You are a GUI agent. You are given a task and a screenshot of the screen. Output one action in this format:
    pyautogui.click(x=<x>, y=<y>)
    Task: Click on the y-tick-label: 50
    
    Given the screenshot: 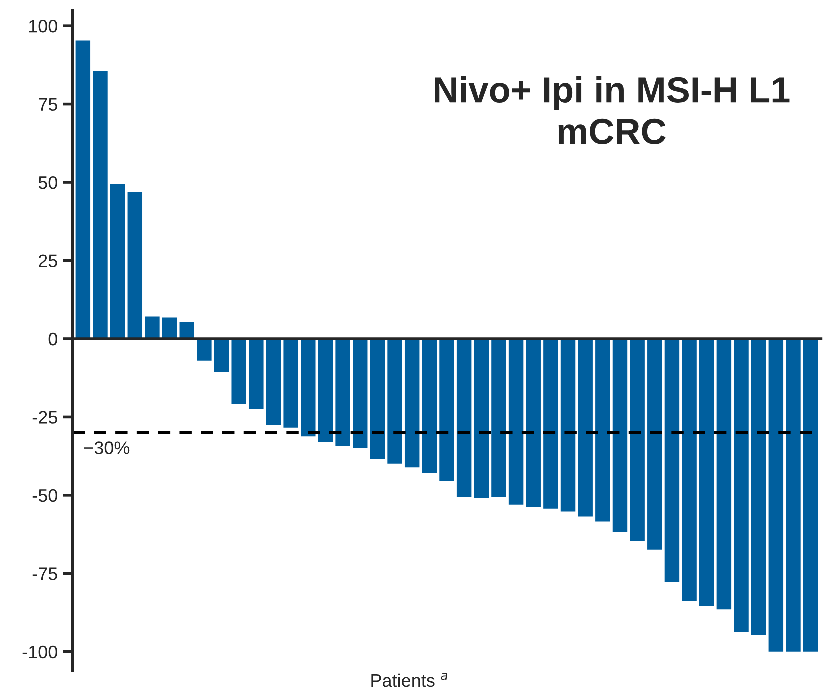 What is the action you would take?
    pyautogui.click(x=48, y=183)
    